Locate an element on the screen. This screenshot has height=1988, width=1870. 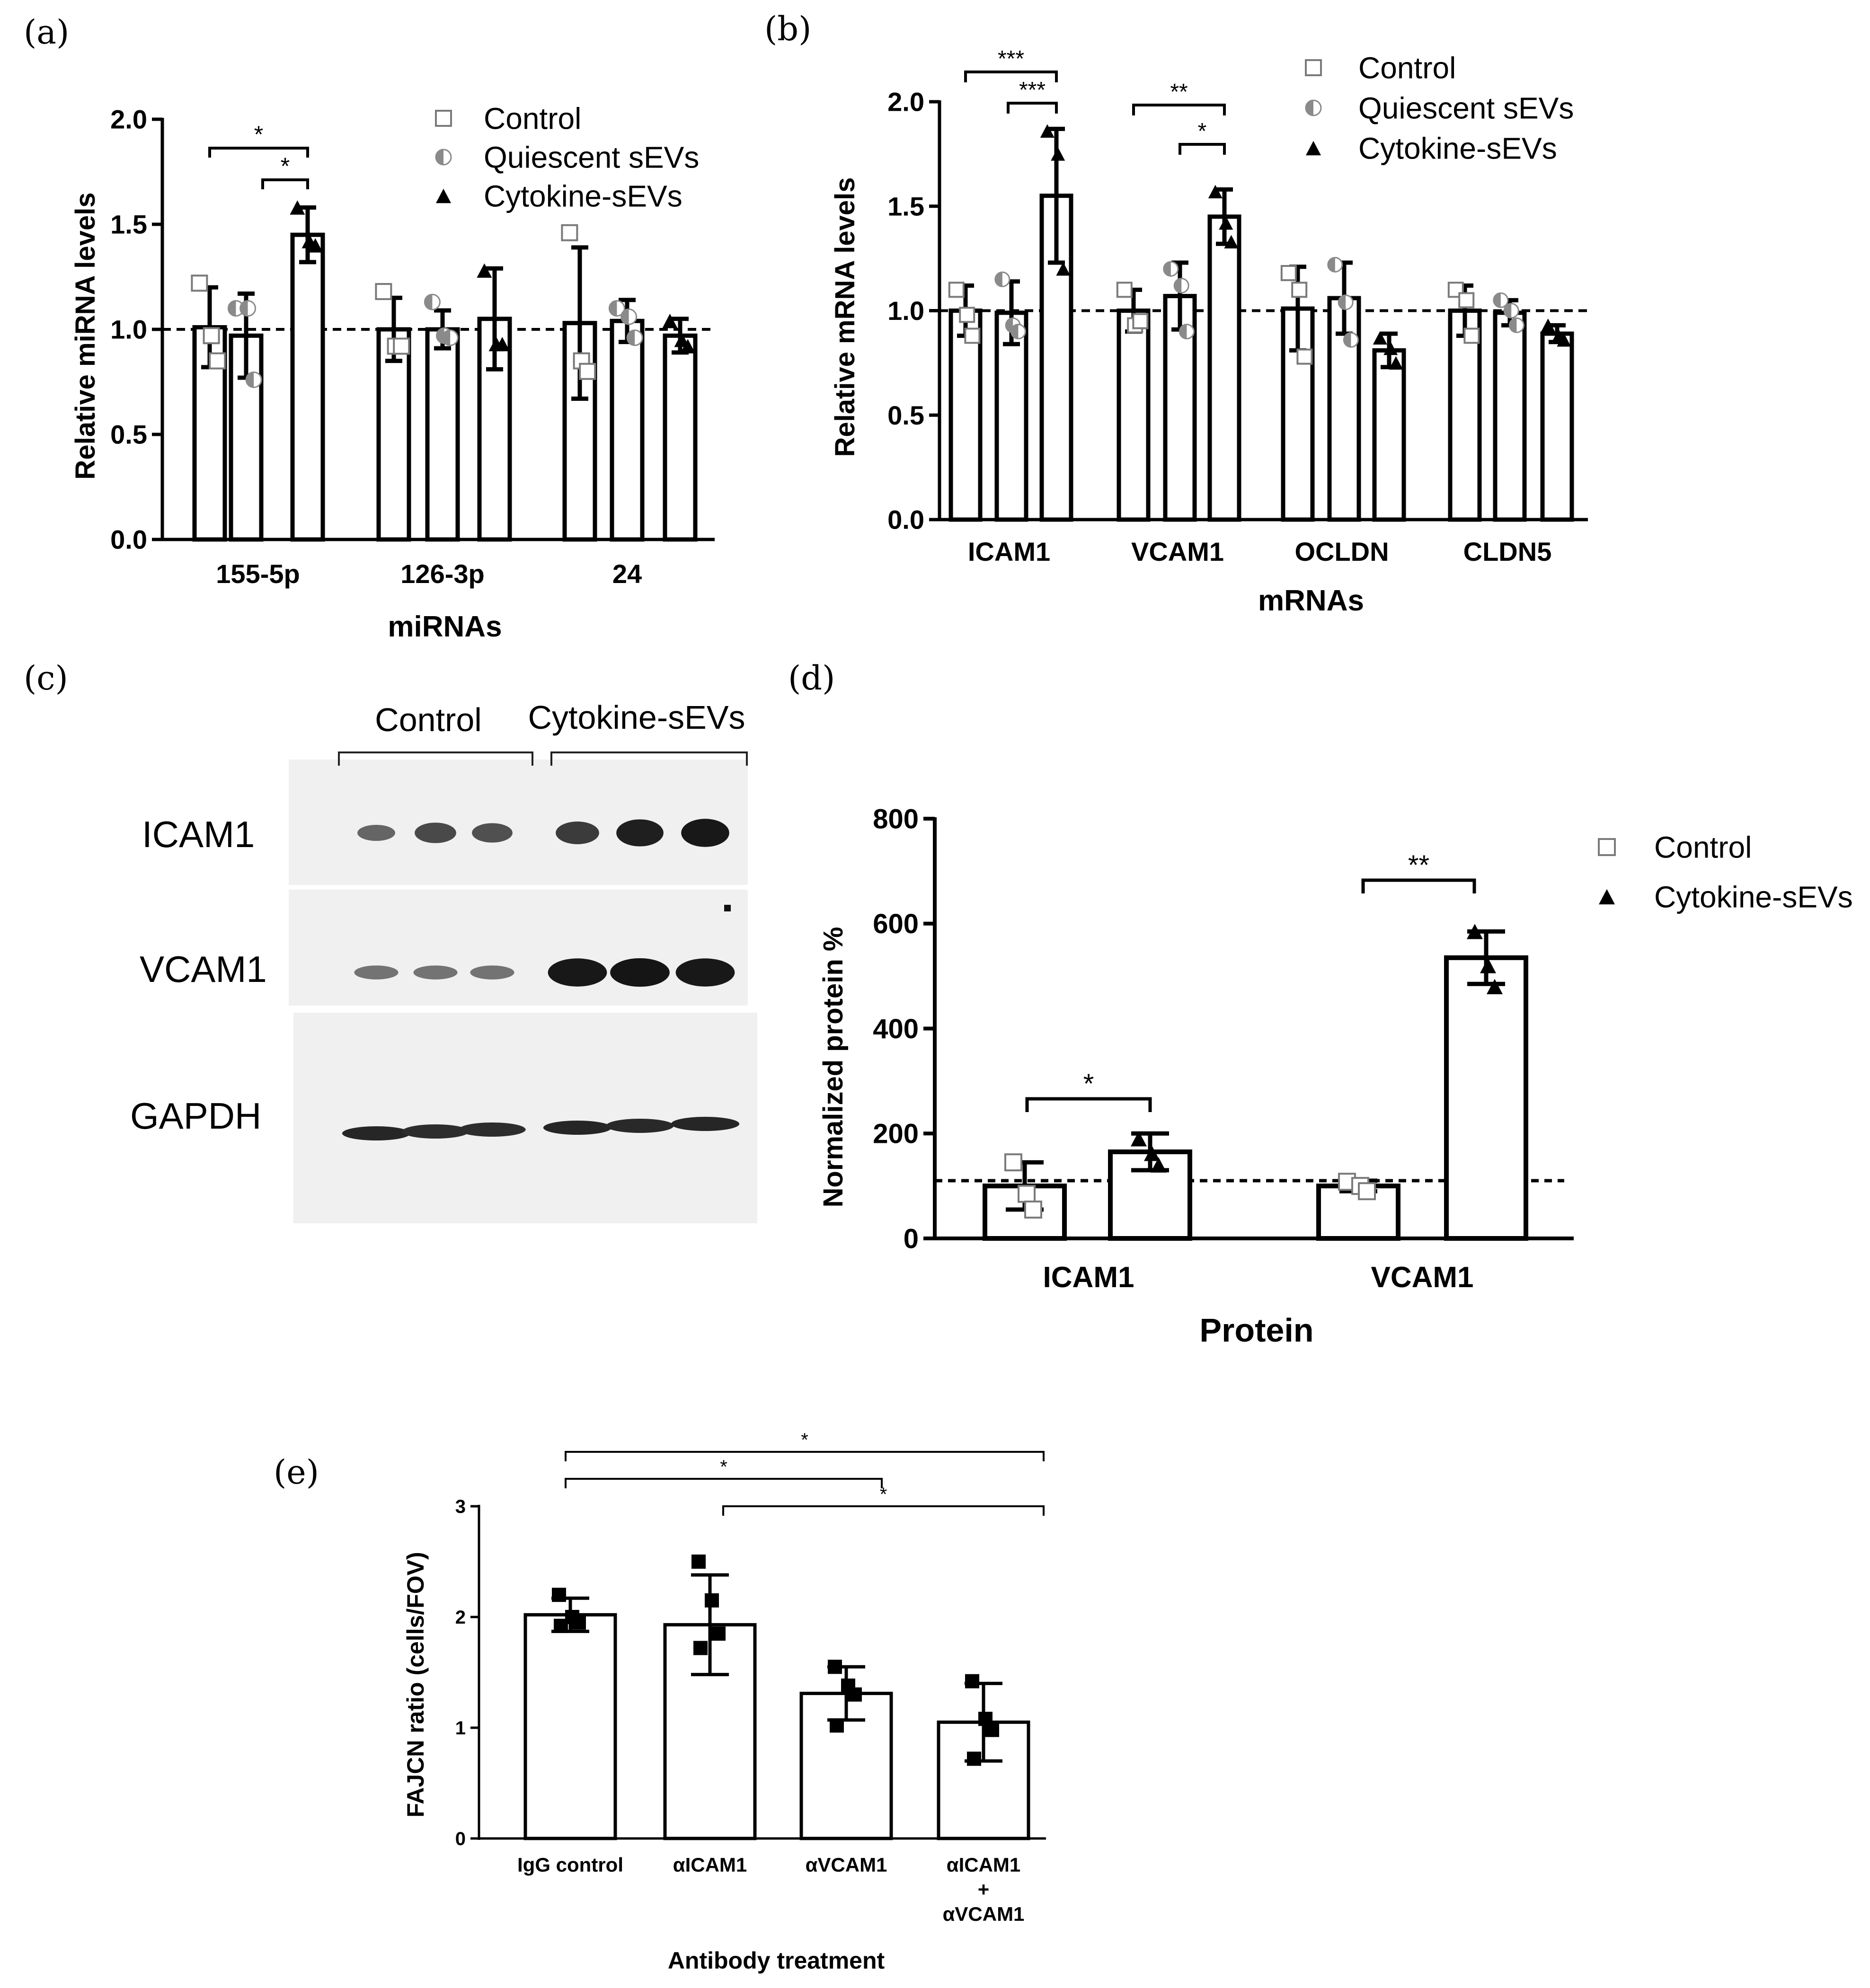
panel-d-significance-label: ** is located at coordinates (1418, 865).